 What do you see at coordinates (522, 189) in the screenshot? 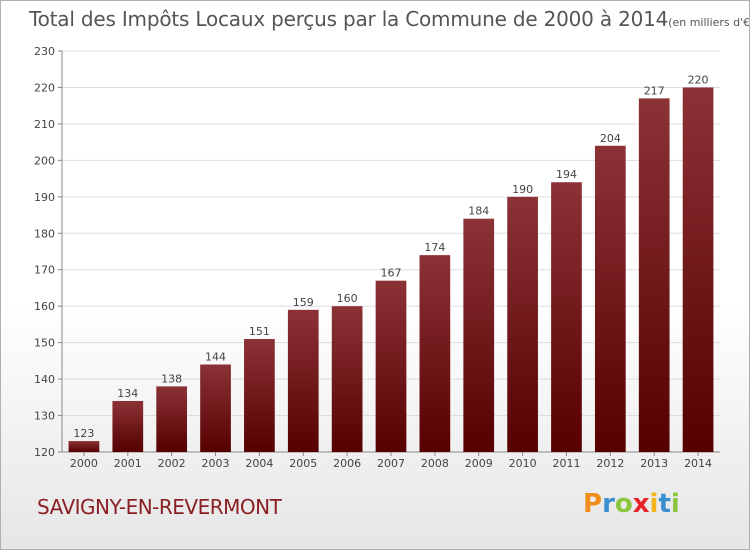
I see `value-label-2010: 190` at bounding box center [522, 189].